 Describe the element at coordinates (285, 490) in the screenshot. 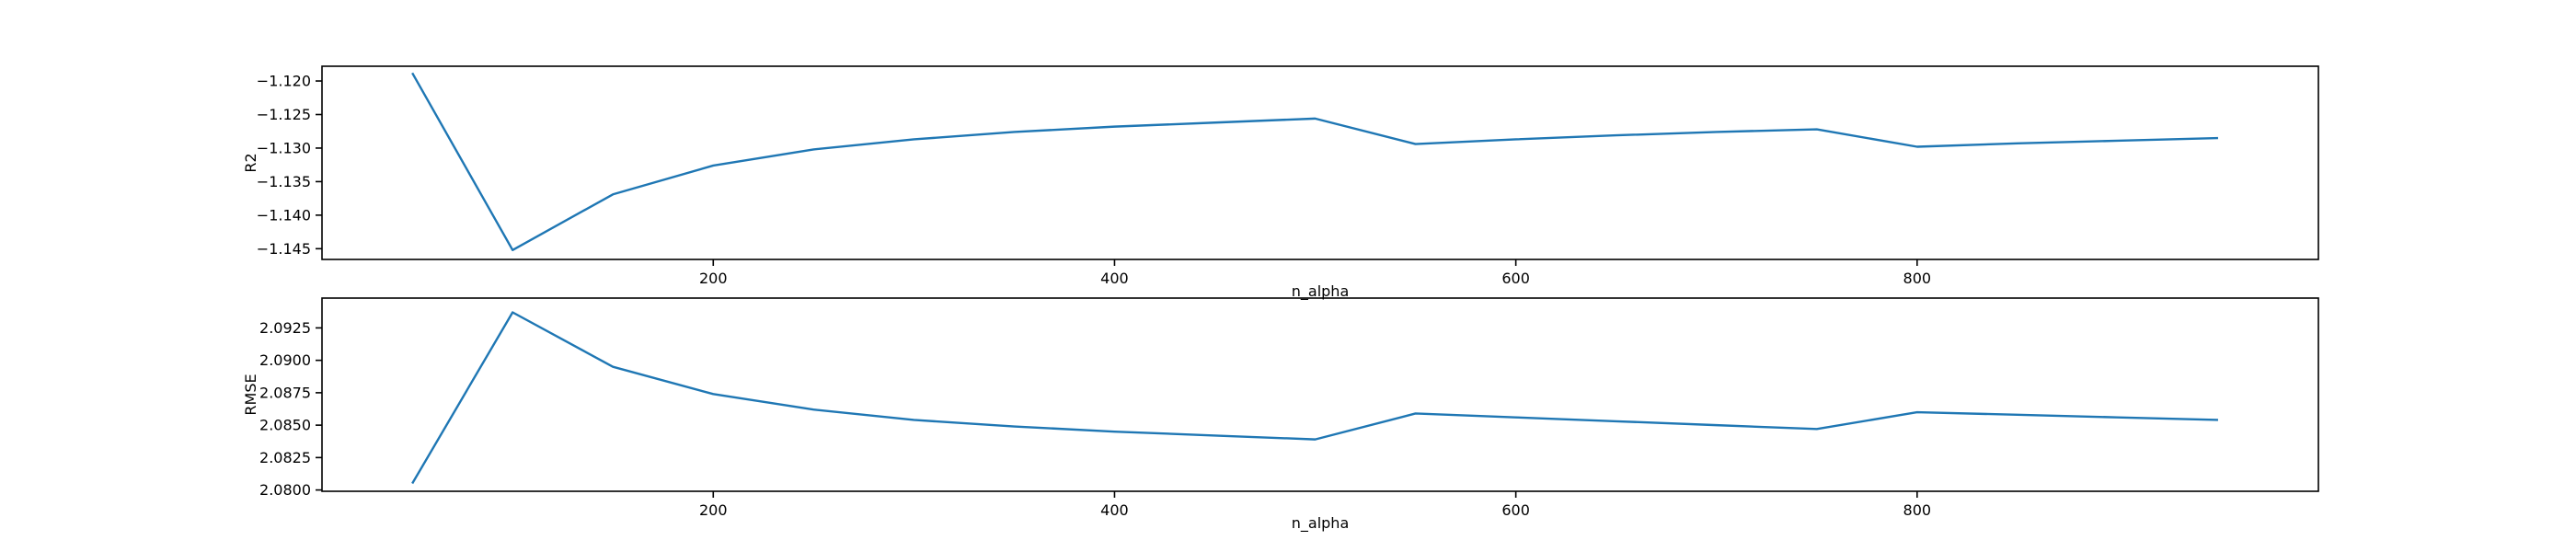

I see `rmse-y-tick-label: 2.0800` at that location.